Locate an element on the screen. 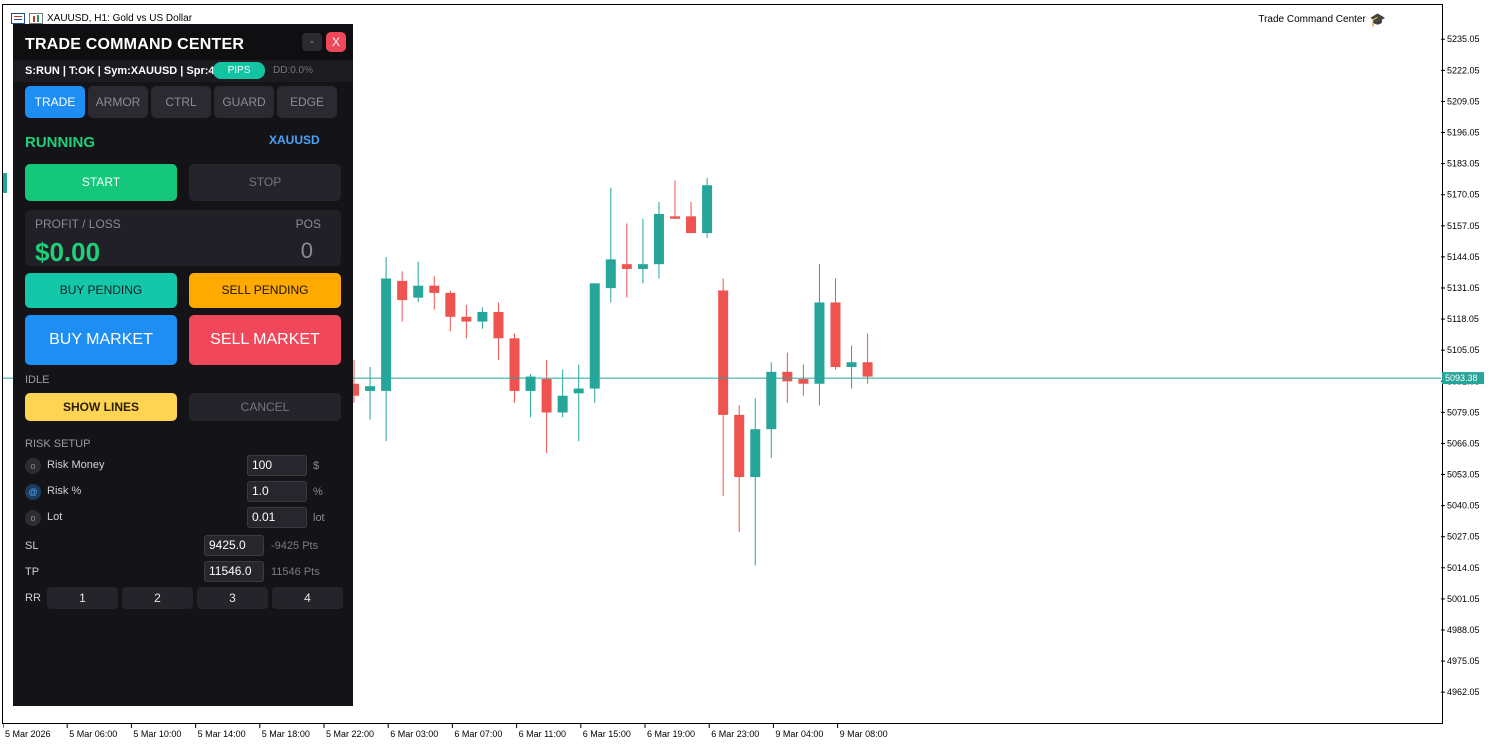 Image resolution: width=1495 pixels, height=744 pixels. ea-name: Trade Command Center is located at coordinates (1312, 19).